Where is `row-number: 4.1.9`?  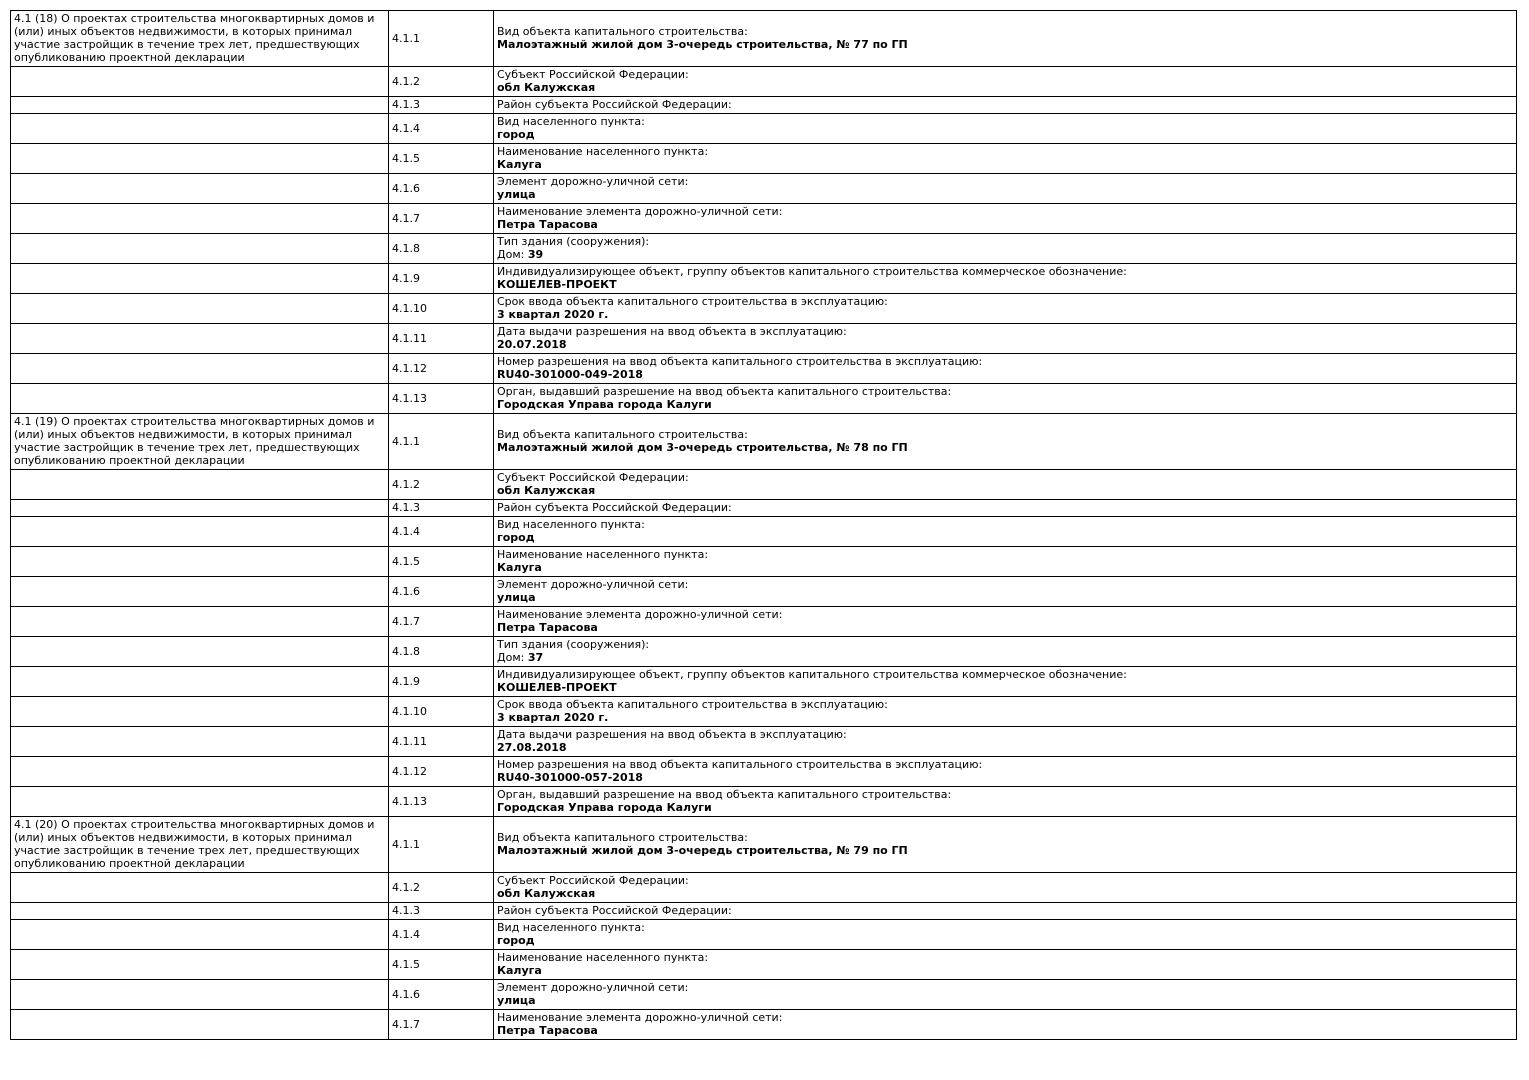 row-number: 4.1.9 is located at coordinates (441, 681).